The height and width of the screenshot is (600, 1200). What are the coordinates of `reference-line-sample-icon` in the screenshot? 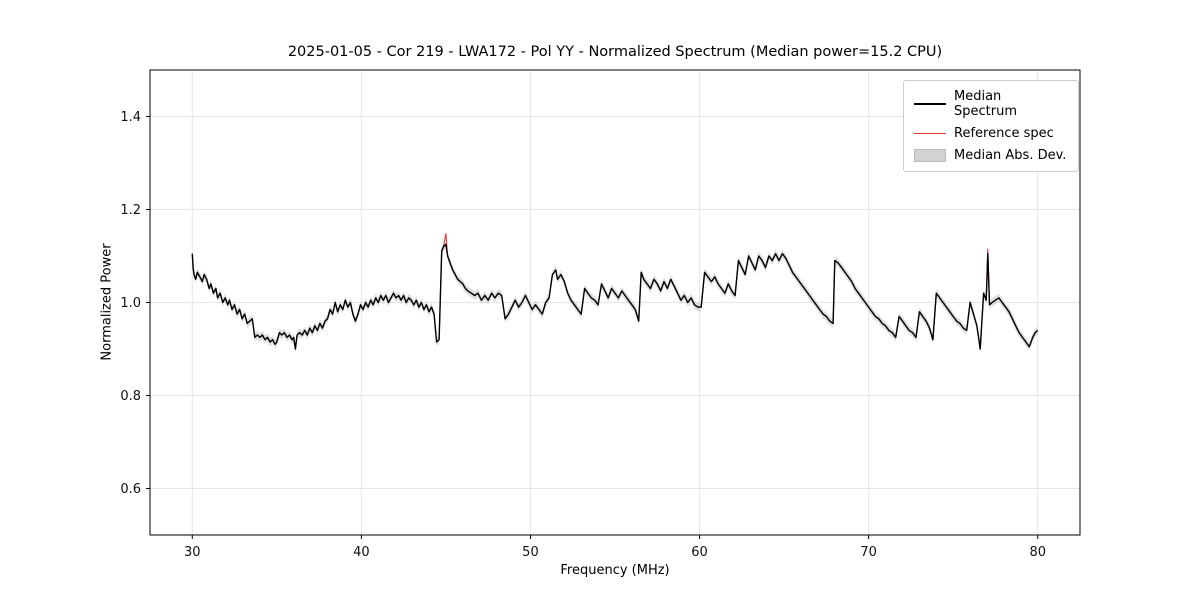 It's located at (930, 133).